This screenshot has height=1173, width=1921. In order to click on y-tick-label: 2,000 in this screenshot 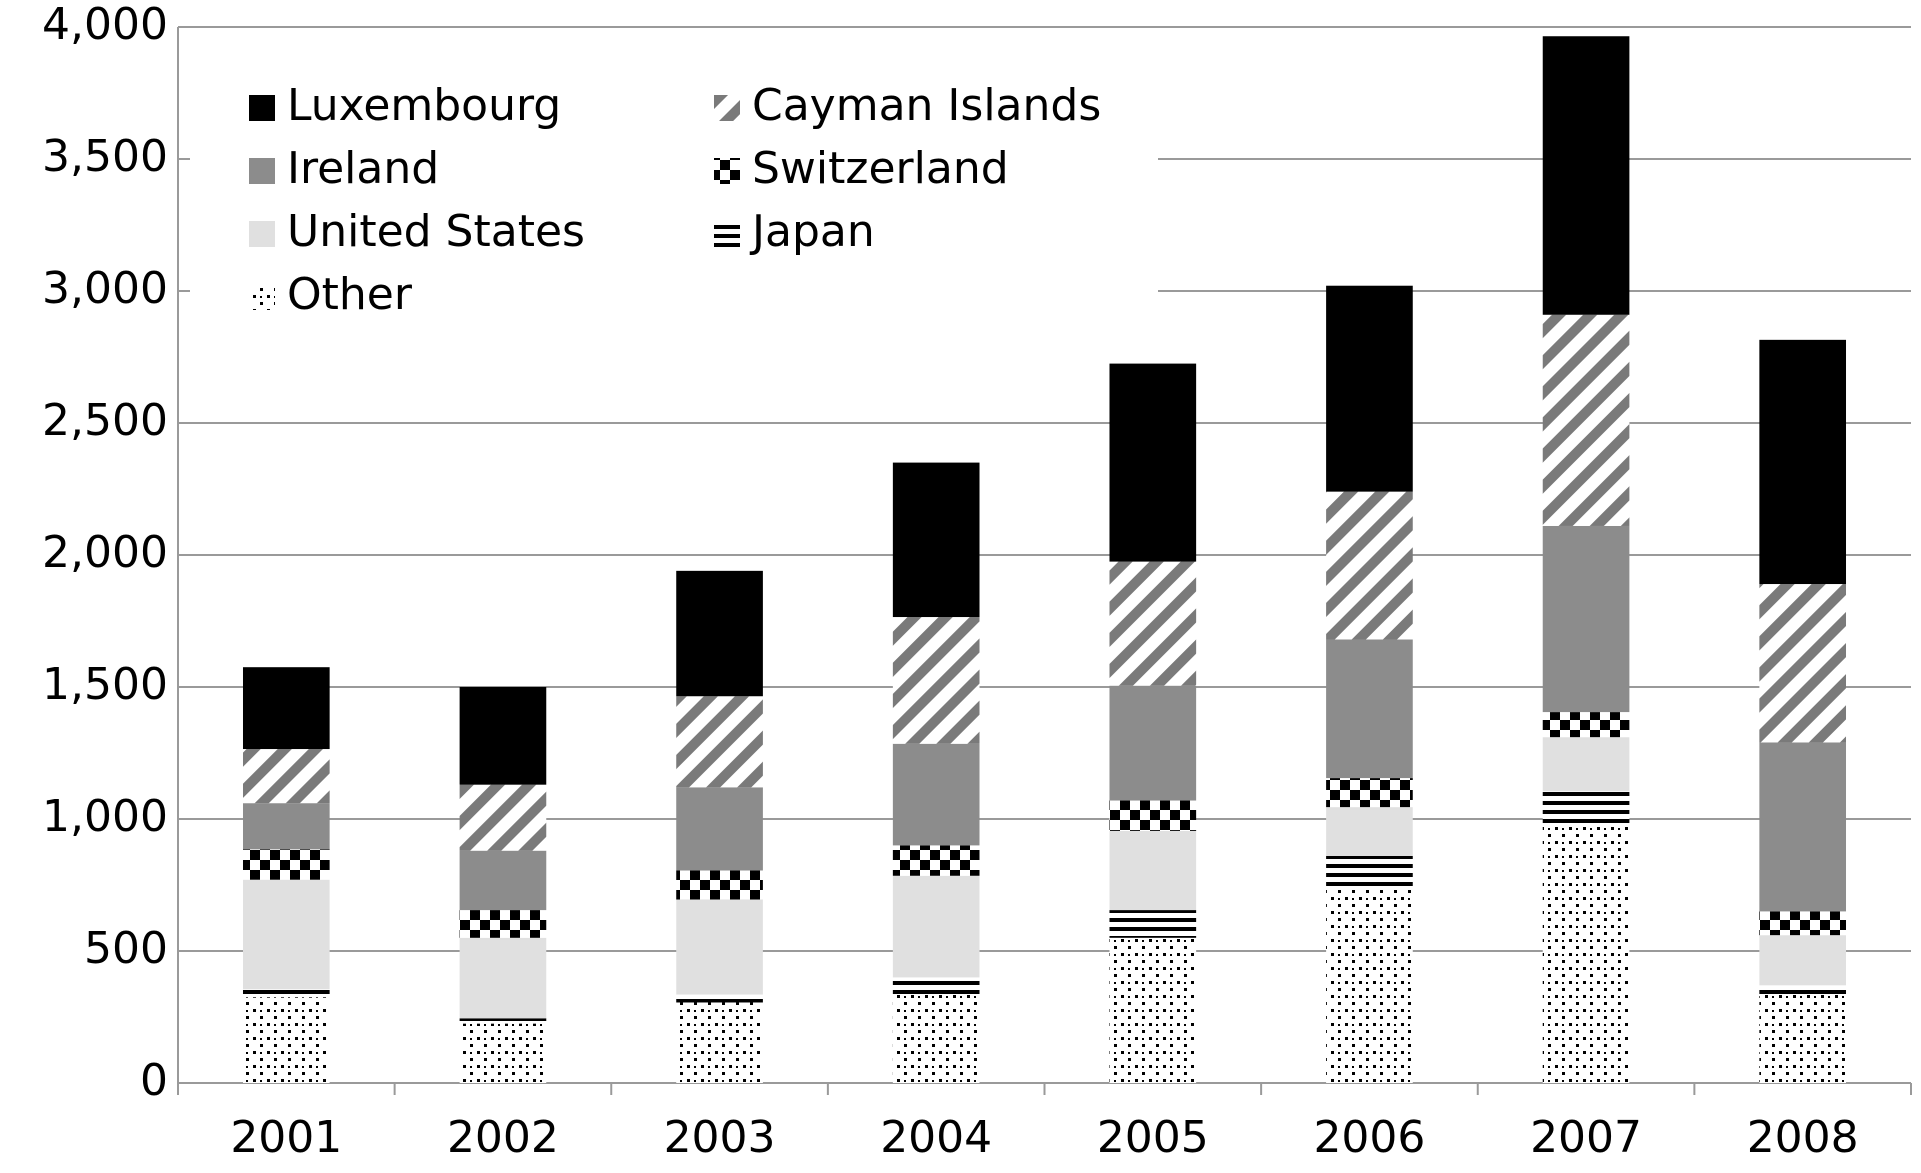, I will do `click(105, 552)`.